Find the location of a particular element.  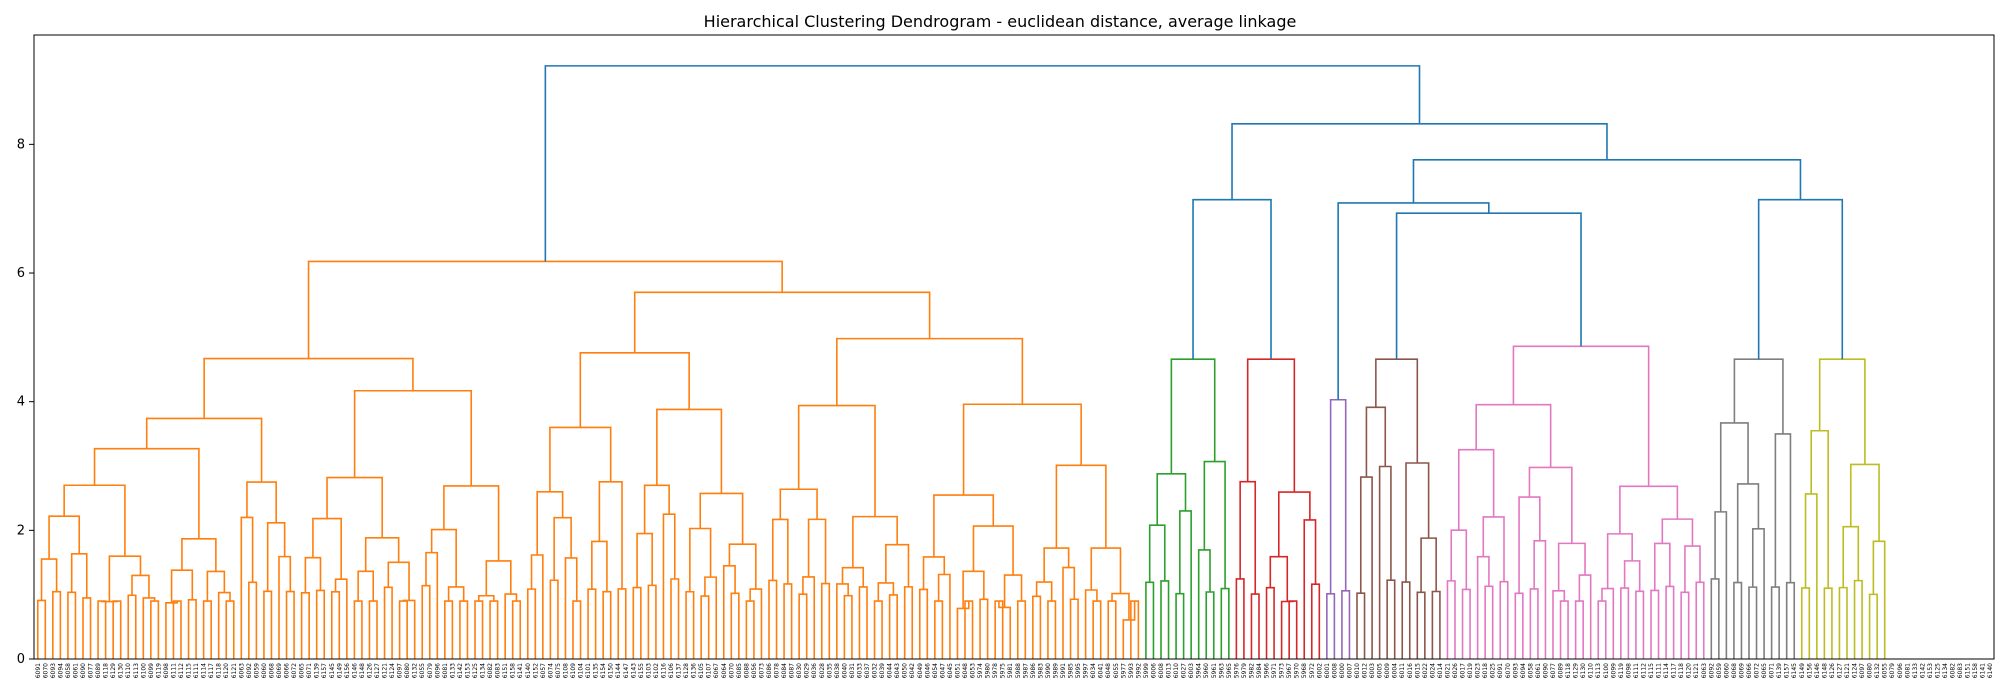

leaf-label: 5966 is located at coordinates (1267, 670).